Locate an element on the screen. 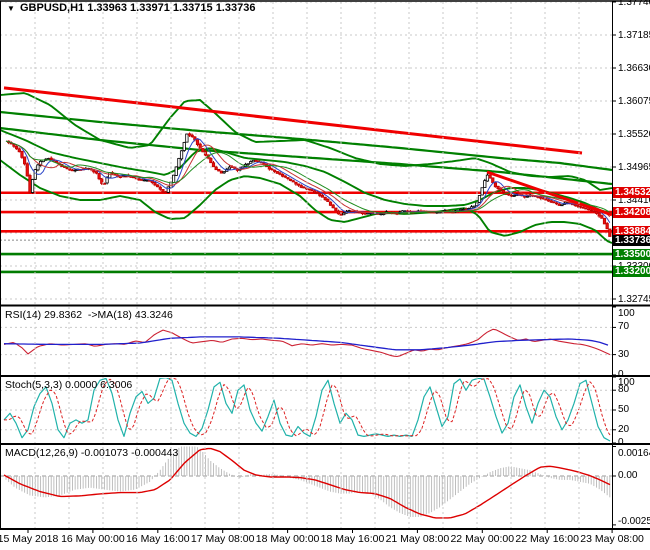 Image resolution: width=650 pixels, height=550 pixels. price-axis-label: 1.37185 is located at coordinates (634, 35).